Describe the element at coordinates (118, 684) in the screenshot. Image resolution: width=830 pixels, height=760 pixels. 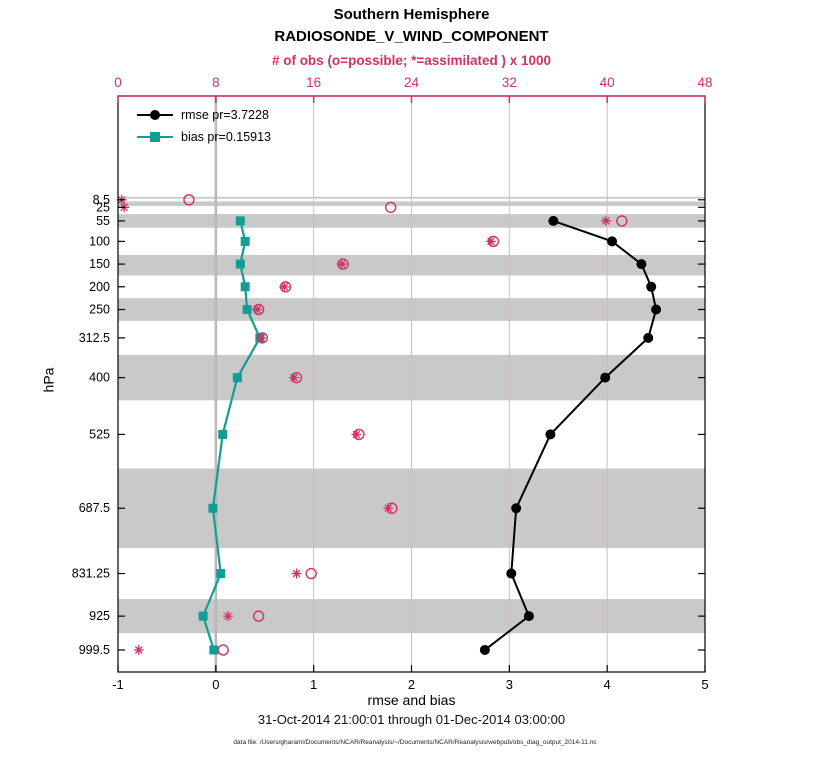
I see `bottom-tick-label: -1` at that location.